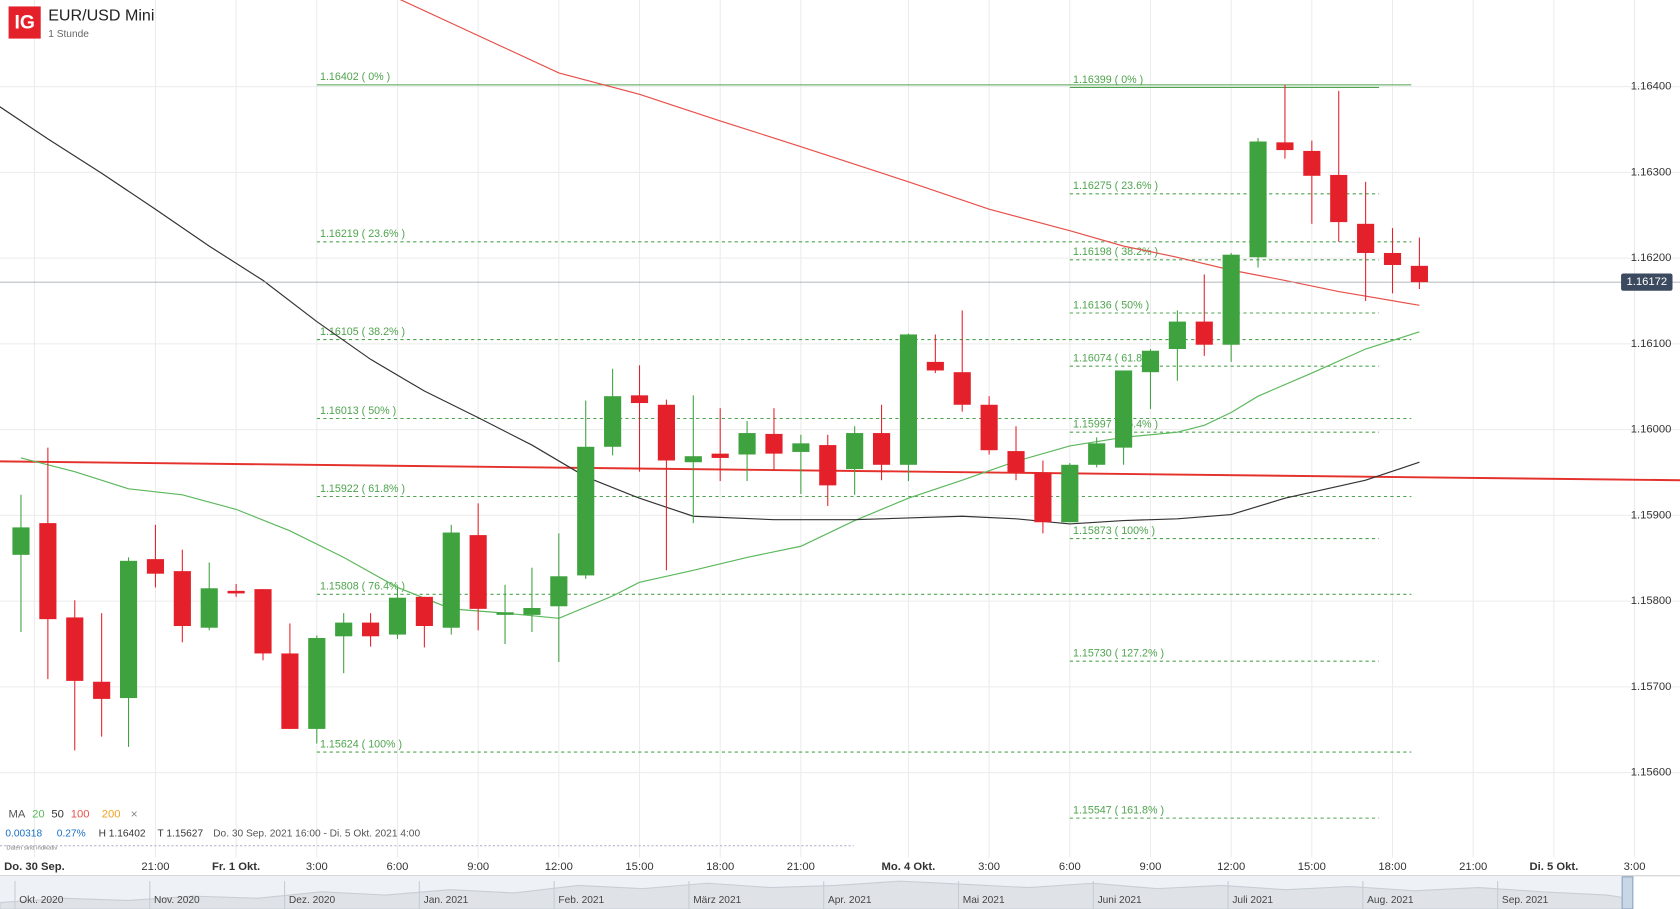 This screenshot has height=909, width=1680. I want to click on navigator-label: Apr. 2021, so click(850, 900).